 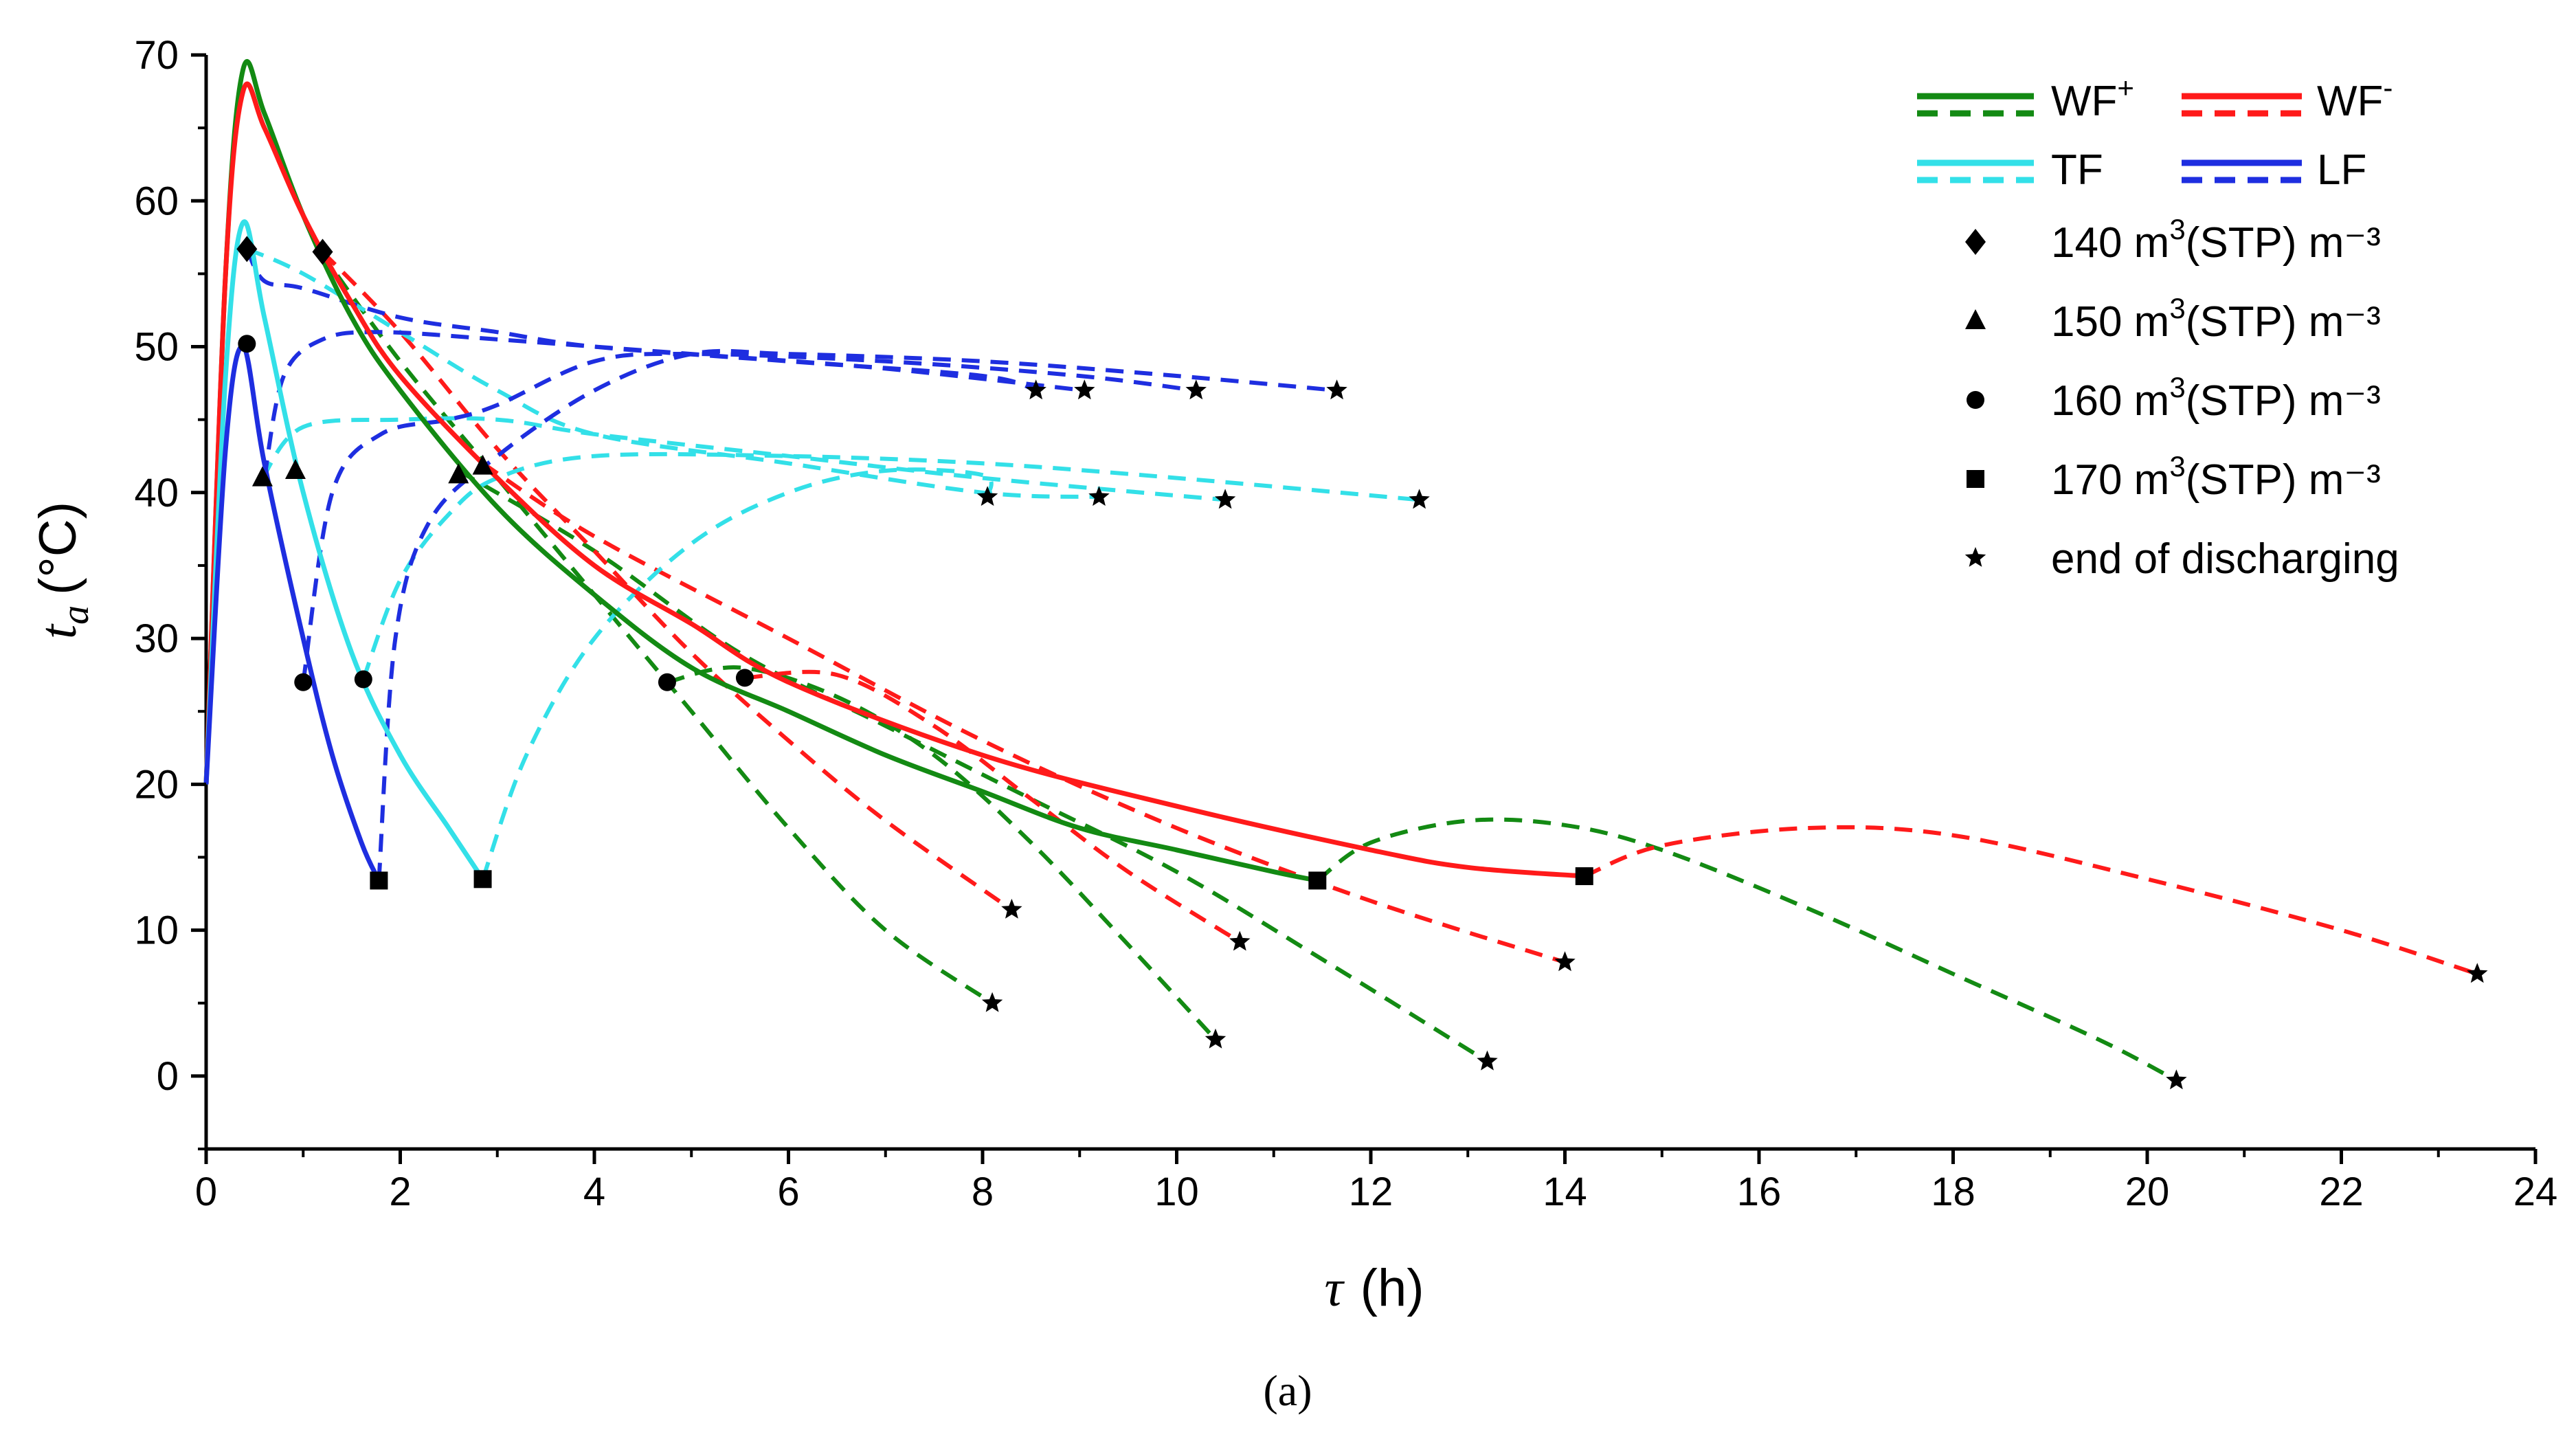 What do you see at coordinates (1371, 1192) in the screenshot?
I see `x-tick-label: 12` at bounding box center [1371, 1192].